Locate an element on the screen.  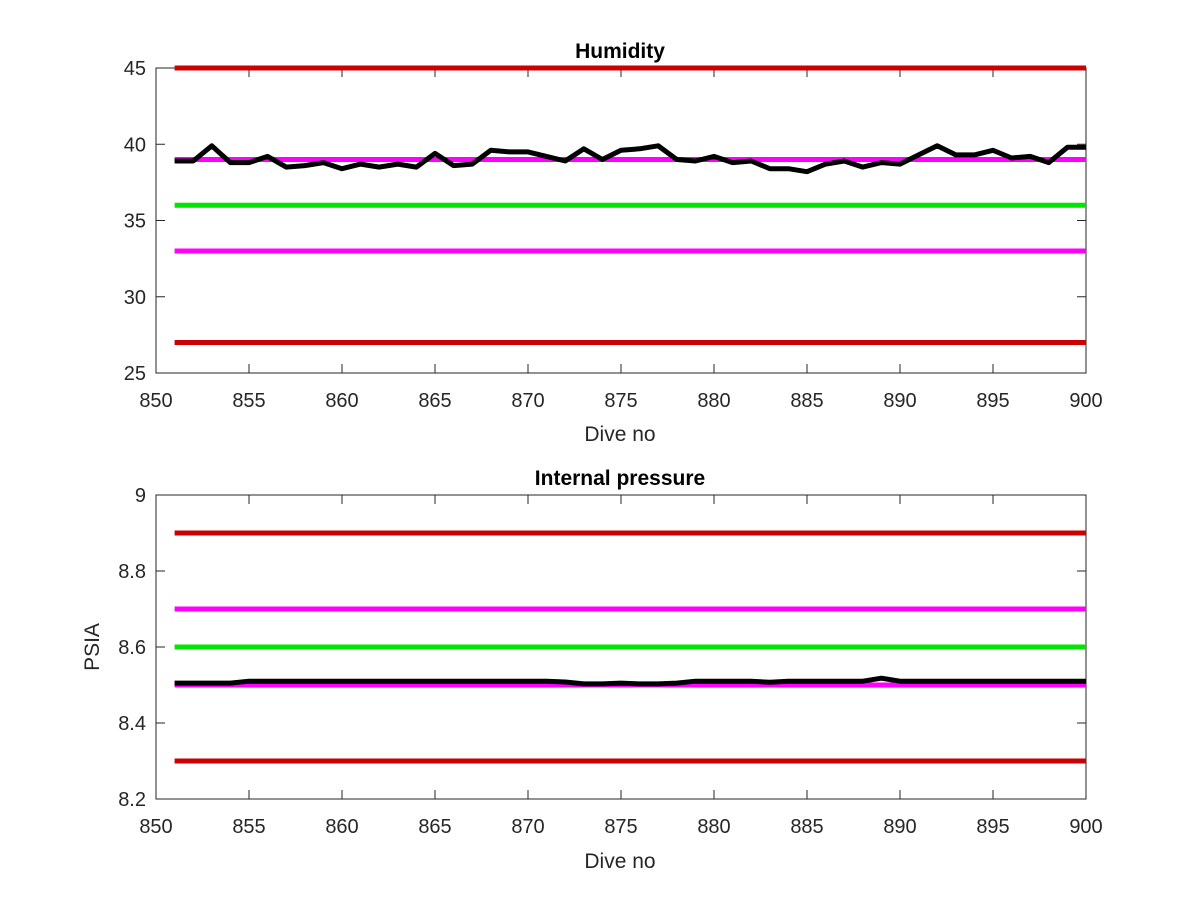
humidity-x-tick-label: 890 is located at coordinates (899, 401).